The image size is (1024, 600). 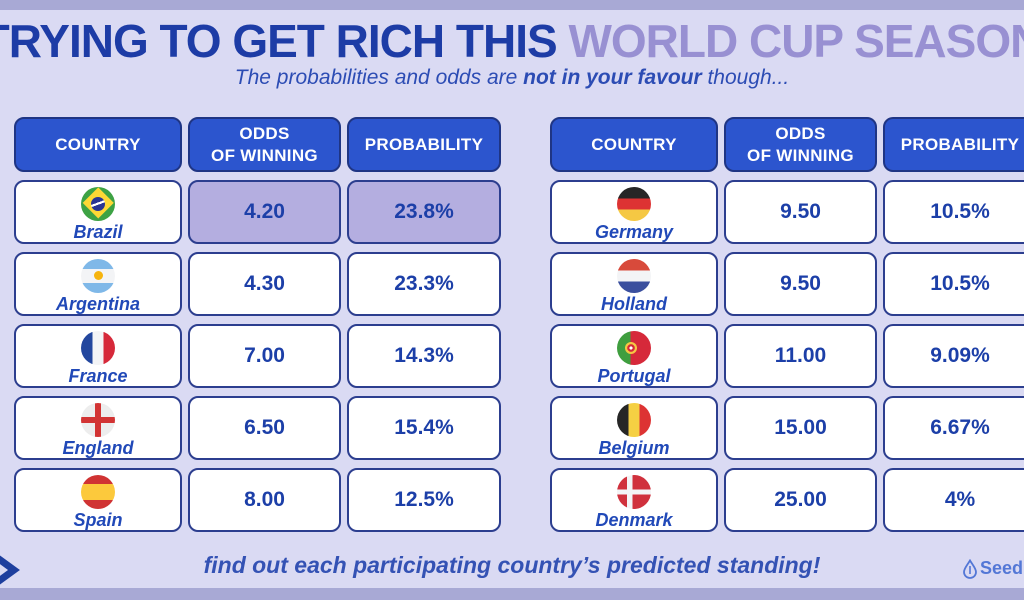 What do you see at coordinates (634, 419) in the screenshot?
I see `belgium-flag-icon` at bounding box center [634, 419].